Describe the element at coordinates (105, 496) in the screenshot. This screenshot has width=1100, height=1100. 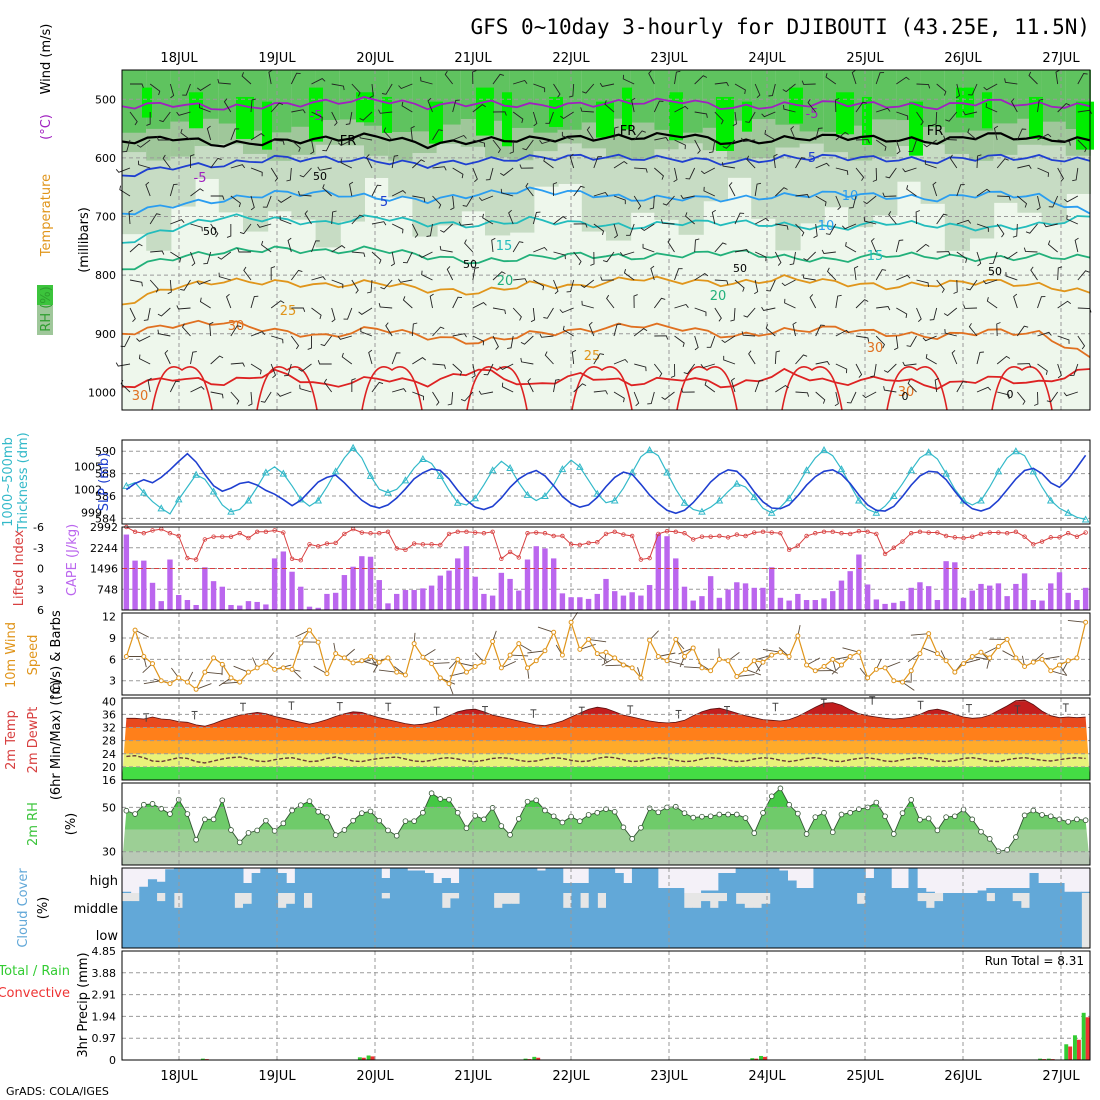
I see `thickness-tick-label: 586` at that location.